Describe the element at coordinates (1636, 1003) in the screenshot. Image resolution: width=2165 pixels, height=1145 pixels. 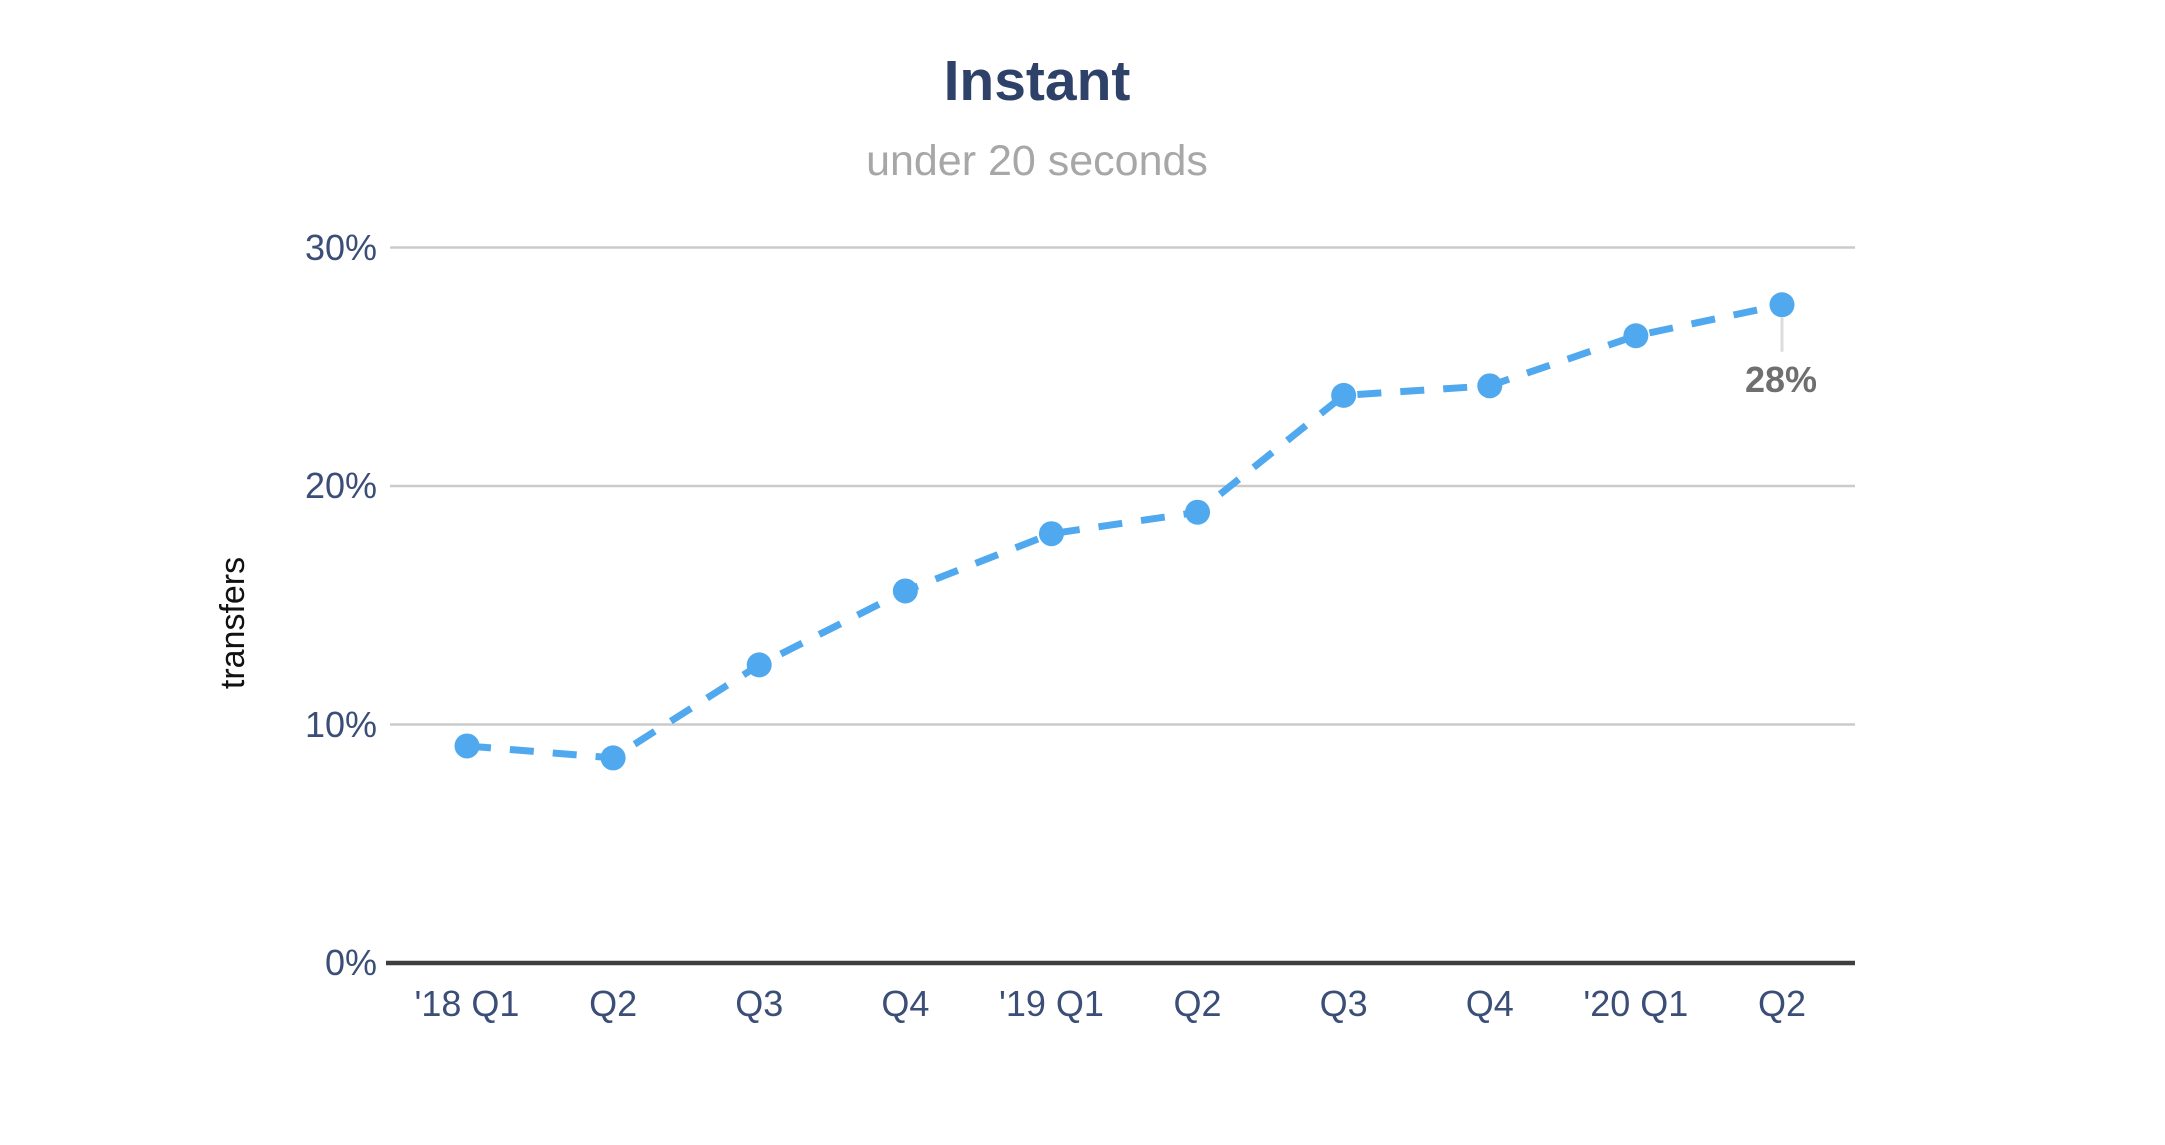
I see `x-tick-label: '20 Q1` at that location.